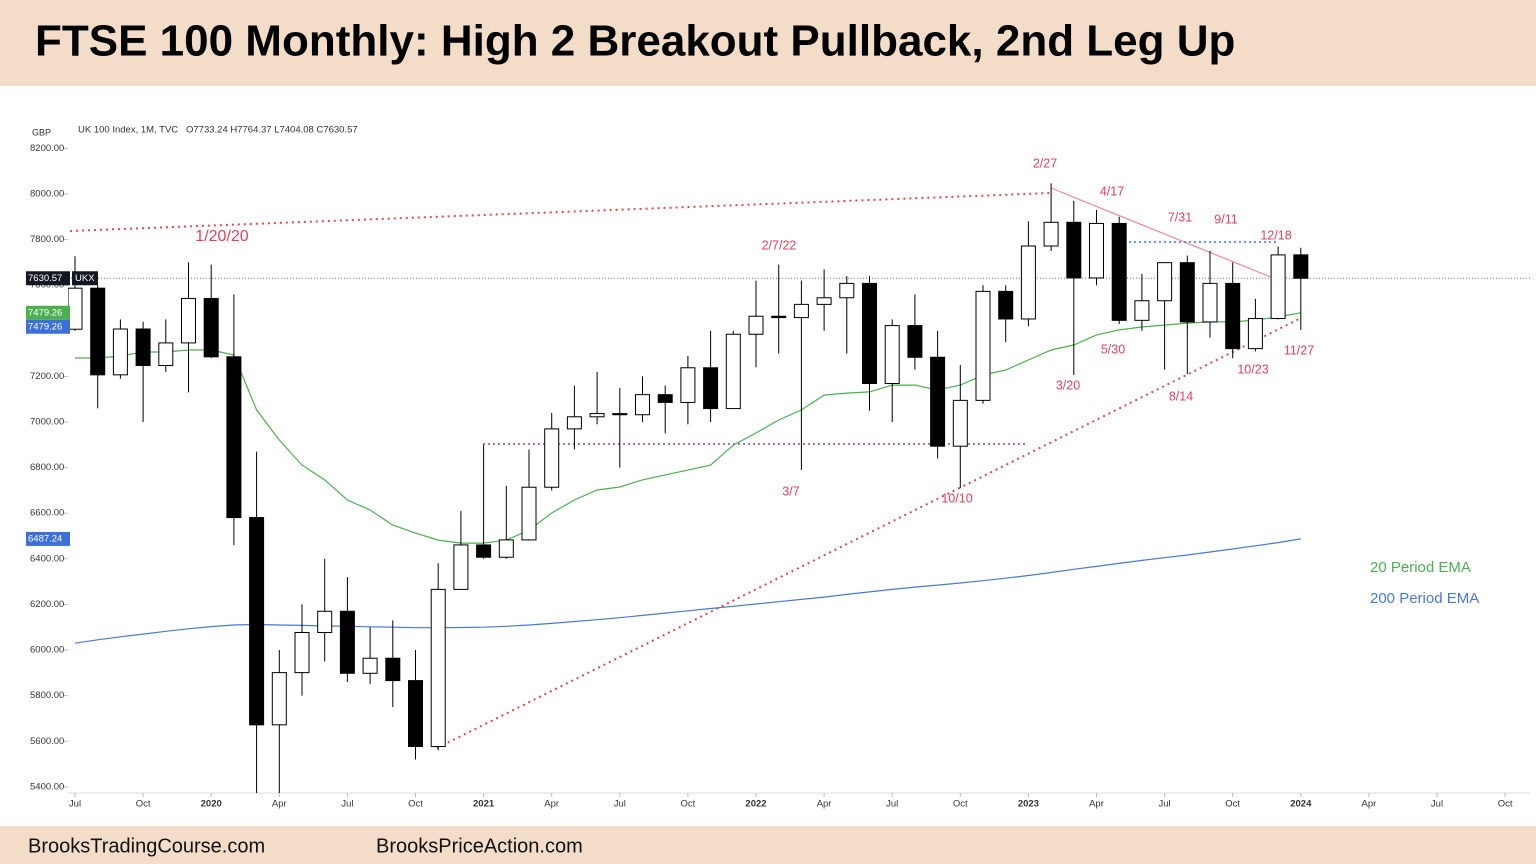 The width and height of the screenshot is (1536, 864). I want to click on annotation: 5/30, so click(1113, 349).